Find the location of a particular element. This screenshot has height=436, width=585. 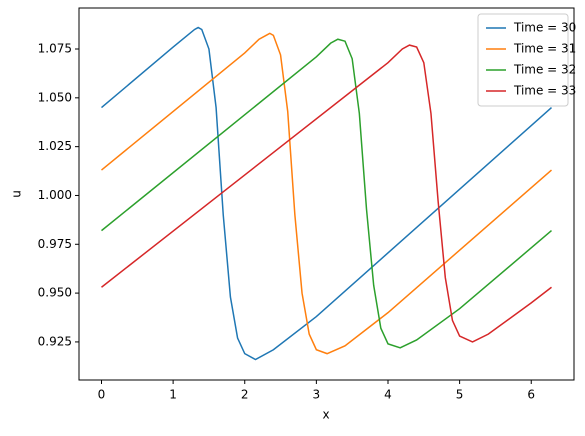

legend-label: Time = 31 is located at coordinates (544, 49).